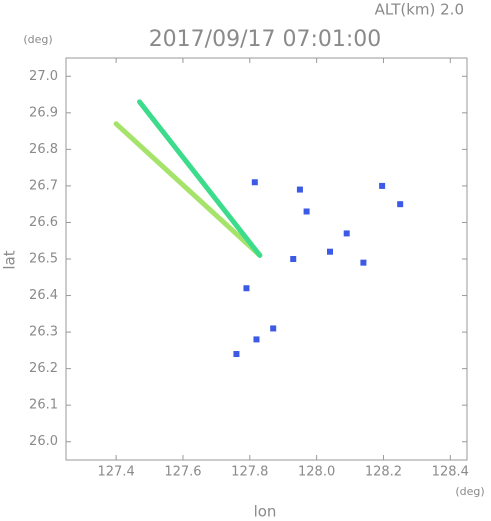  Describe the element at coordinates (43, 149) in the screenshot. I see `y-tick-label: 26.8` at that location.